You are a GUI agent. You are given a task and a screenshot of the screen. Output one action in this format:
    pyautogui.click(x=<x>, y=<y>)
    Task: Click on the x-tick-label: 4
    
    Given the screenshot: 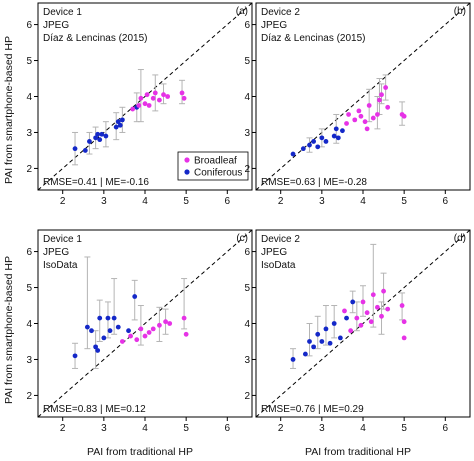 What is the action you would take?
    pyautogui.click(x=145, y=428)
    